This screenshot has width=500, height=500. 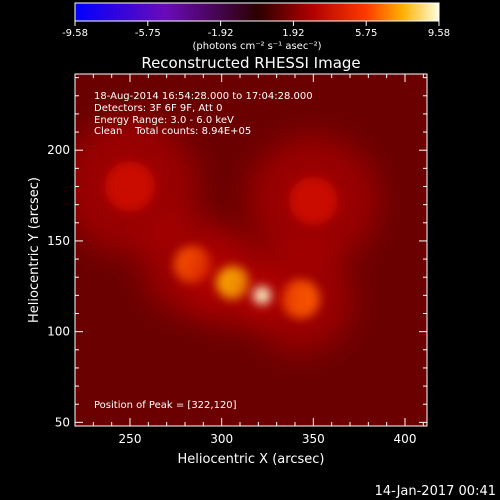 What do you see at coordinates (221, 439) in the screenshot?
I see `x-tick-label: 300` at bounding box center [221, 439].